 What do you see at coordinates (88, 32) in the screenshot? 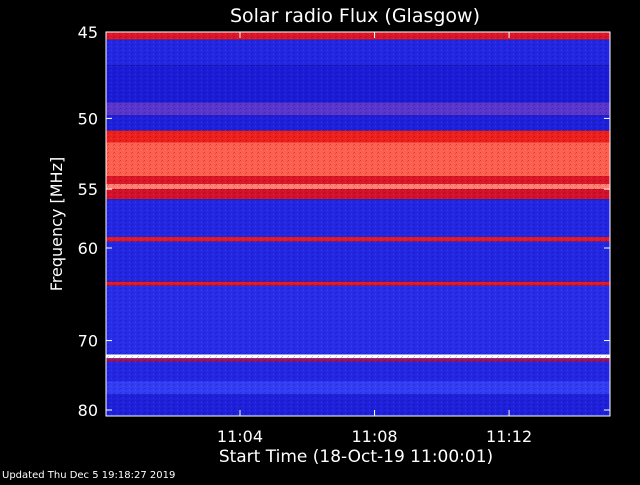
I see `y-tick-label: 45` at bounding box center [88, 32].